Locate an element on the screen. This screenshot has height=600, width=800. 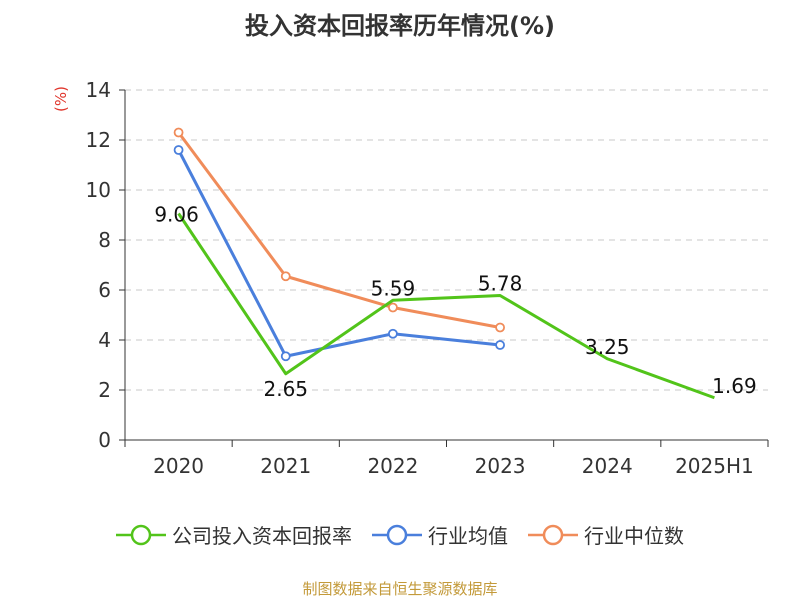
y-tick-label: 2 is located at coordinates (104, 390).